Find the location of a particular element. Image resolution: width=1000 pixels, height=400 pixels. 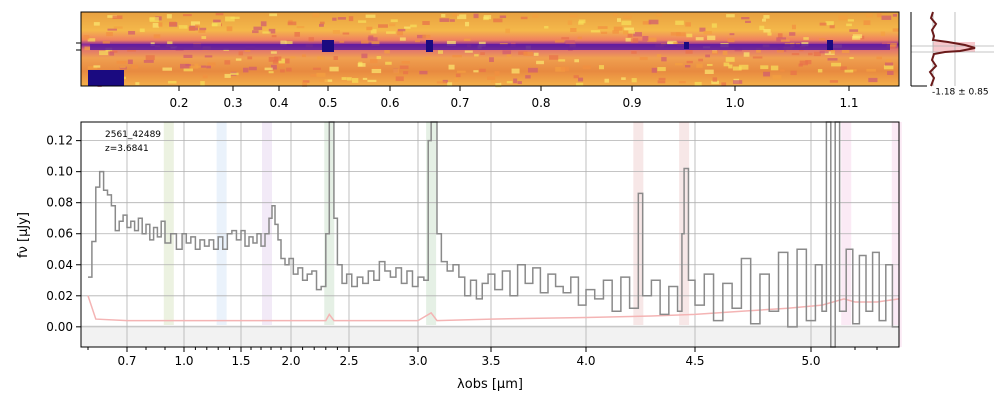

x-axis-label: λobs [μm] is located at coordinates (490, 384).